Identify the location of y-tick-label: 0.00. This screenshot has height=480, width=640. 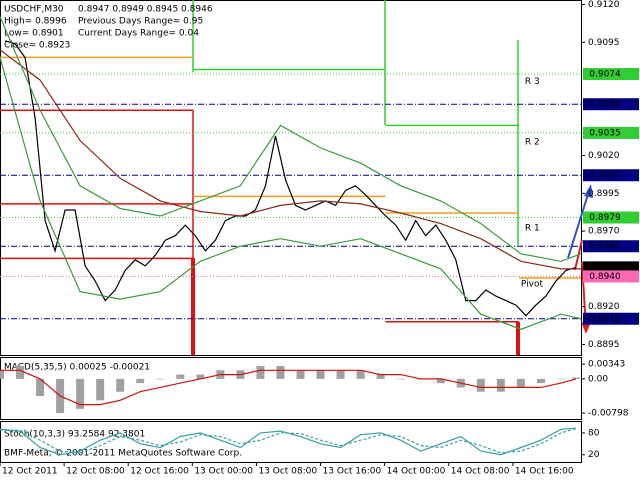
(598, 379).